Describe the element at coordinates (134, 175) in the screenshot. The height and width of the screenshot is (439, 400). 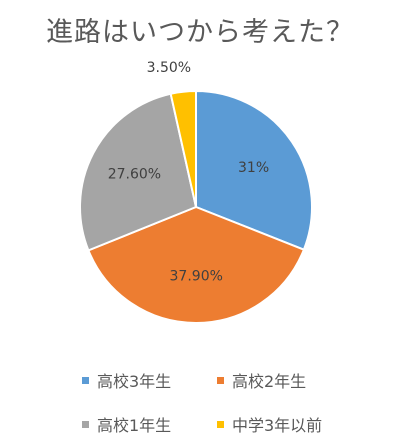
I see `data-label-high-school-1: 27.60%` at that location.